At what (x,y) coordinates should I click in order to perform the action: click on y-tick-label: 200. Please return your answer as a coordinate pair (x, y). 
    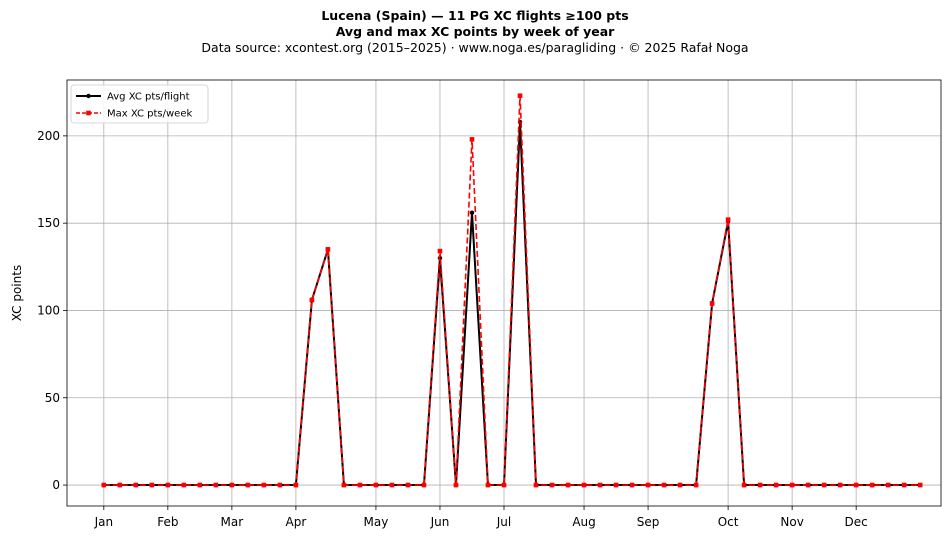
    Looking at the image, I should click on (48, 136).